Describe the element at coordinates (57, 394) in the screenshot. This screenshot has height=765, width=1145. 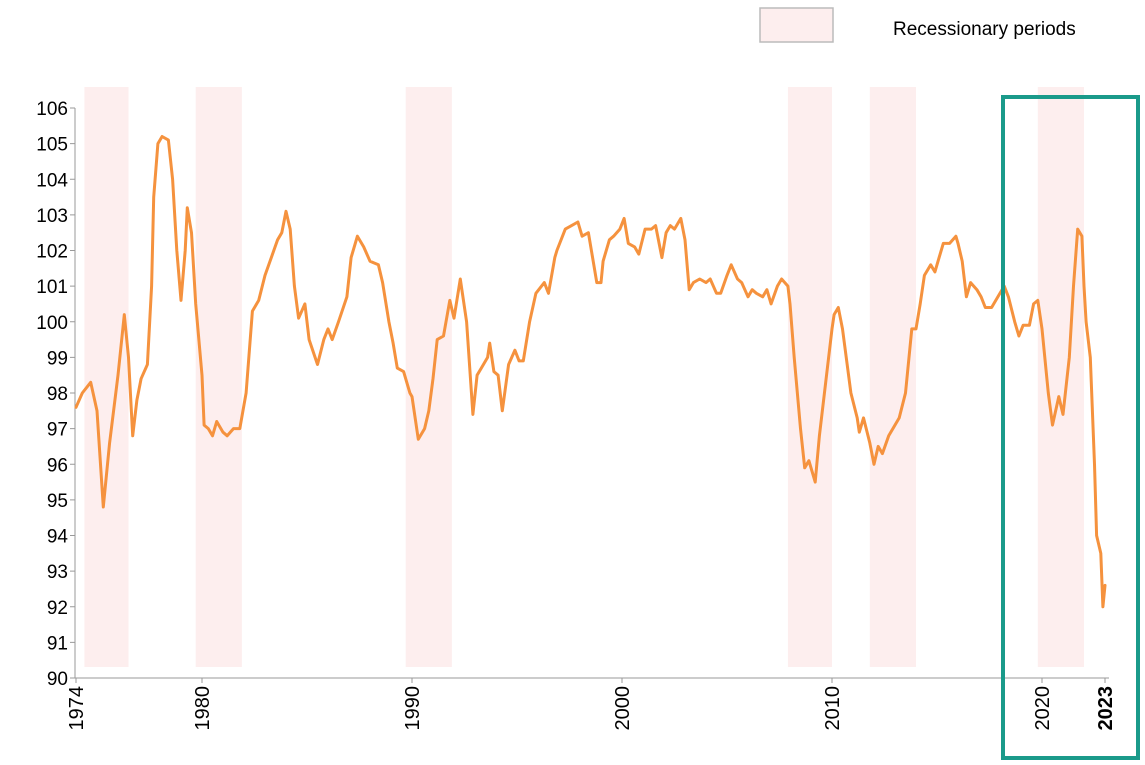
I see `y-tick-label: 98` at that location.